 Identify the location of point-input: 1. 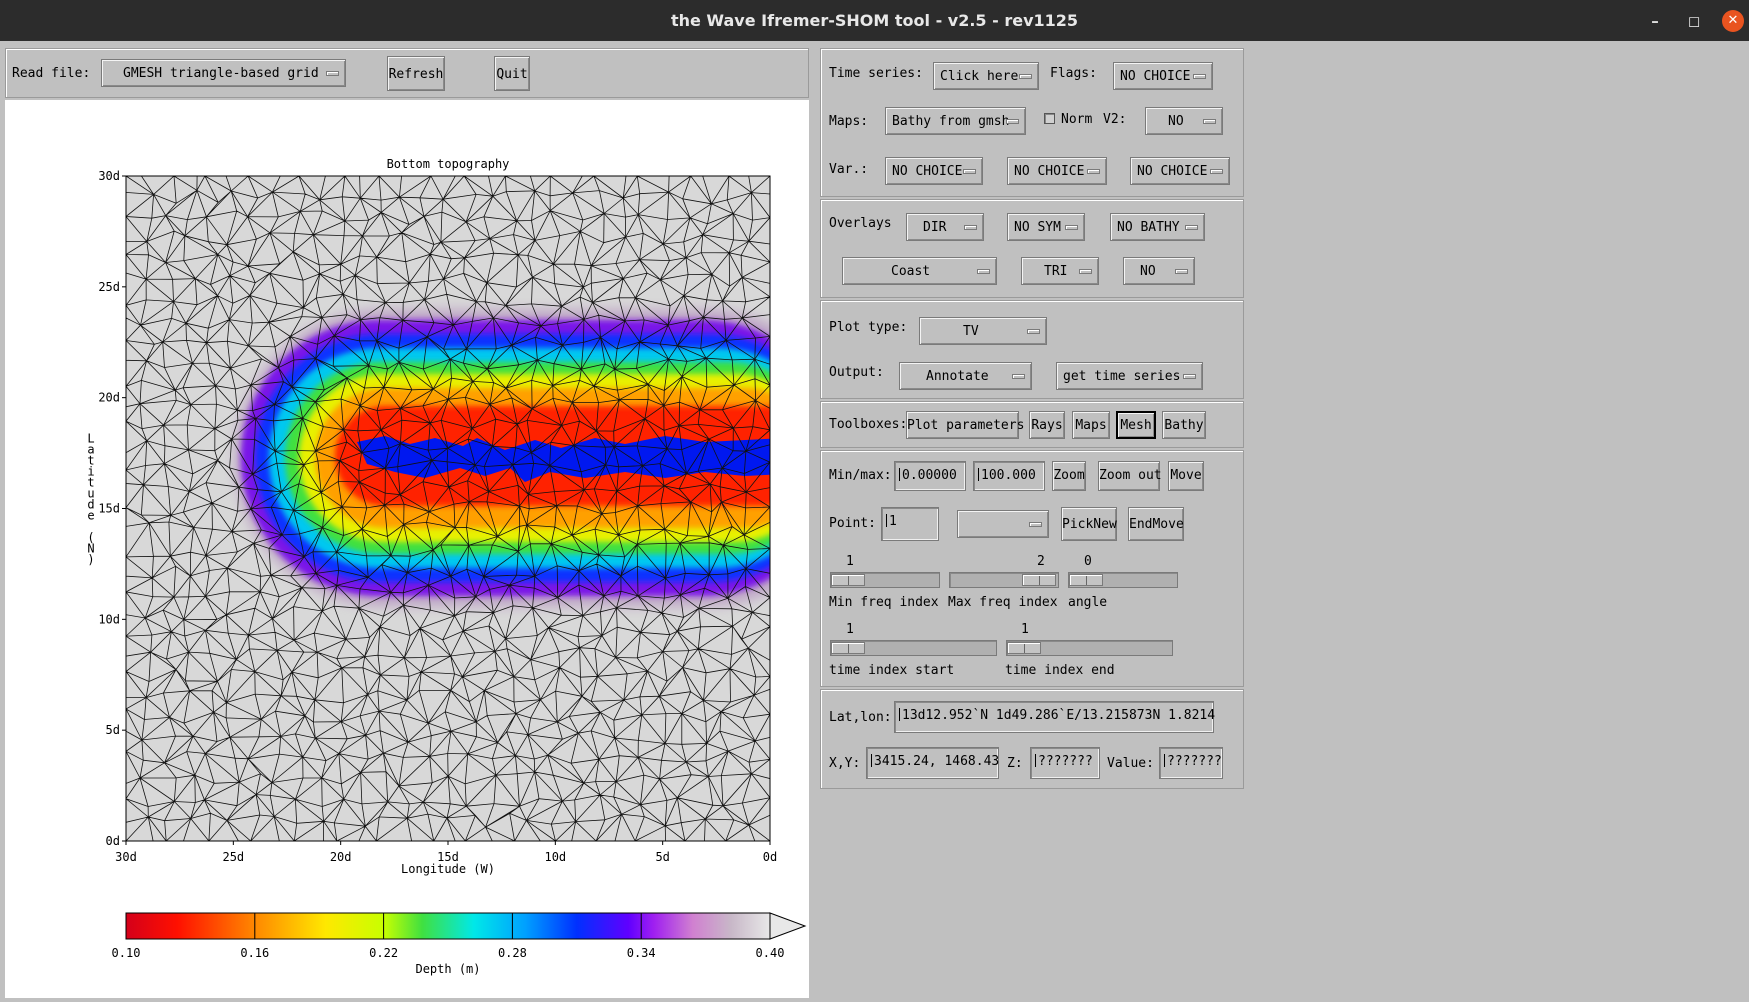
(910, 524).